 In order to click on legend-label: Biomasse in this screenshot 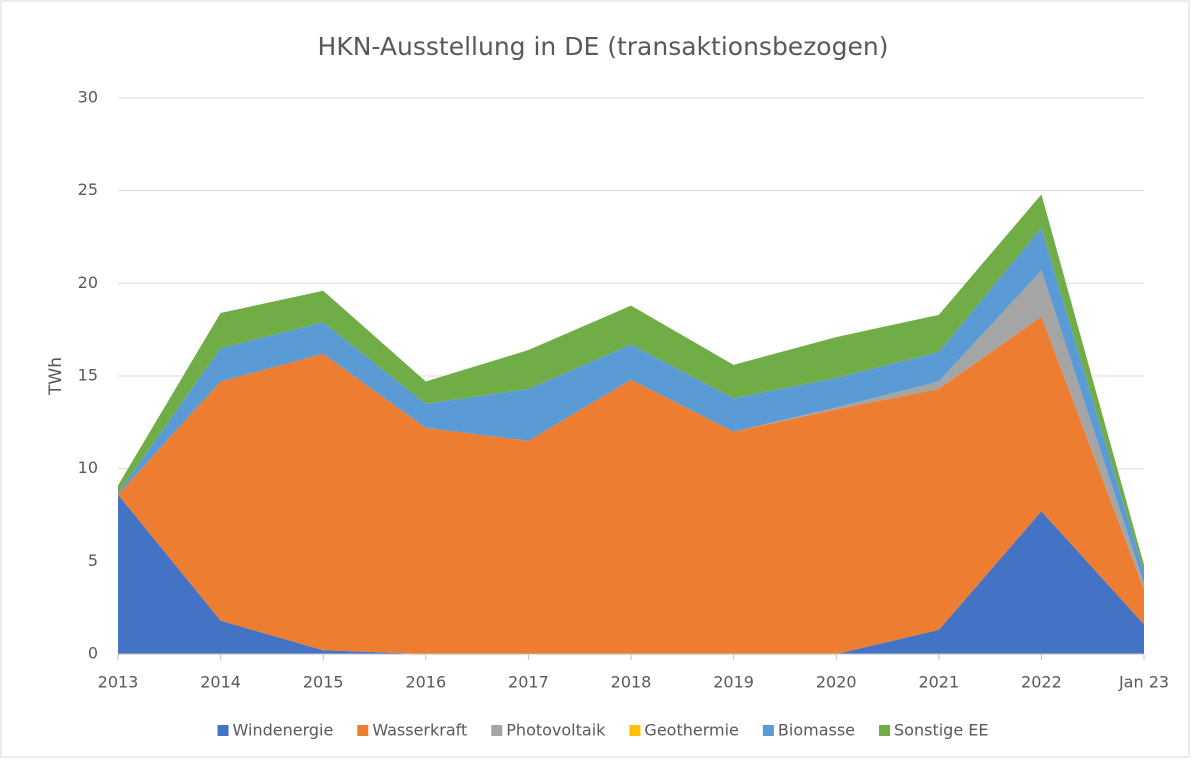, I will do `click(816, 730)`.